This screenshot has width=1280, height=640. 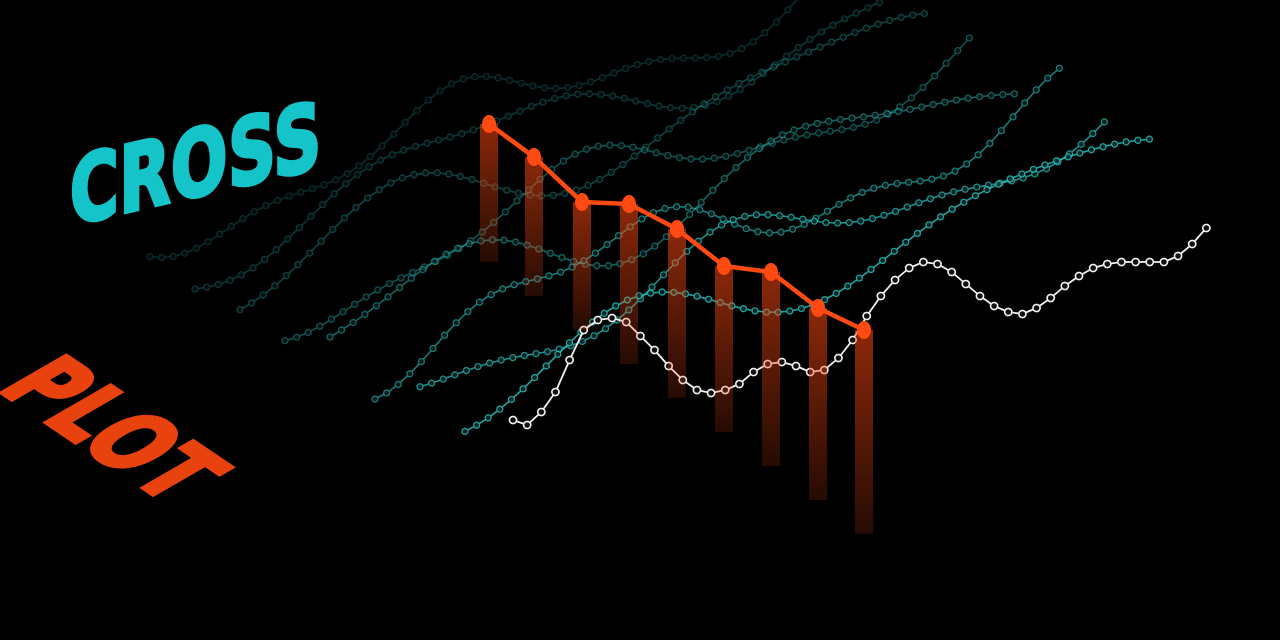 I want to click on highlight-series-bar, so click(x=534, y=226).